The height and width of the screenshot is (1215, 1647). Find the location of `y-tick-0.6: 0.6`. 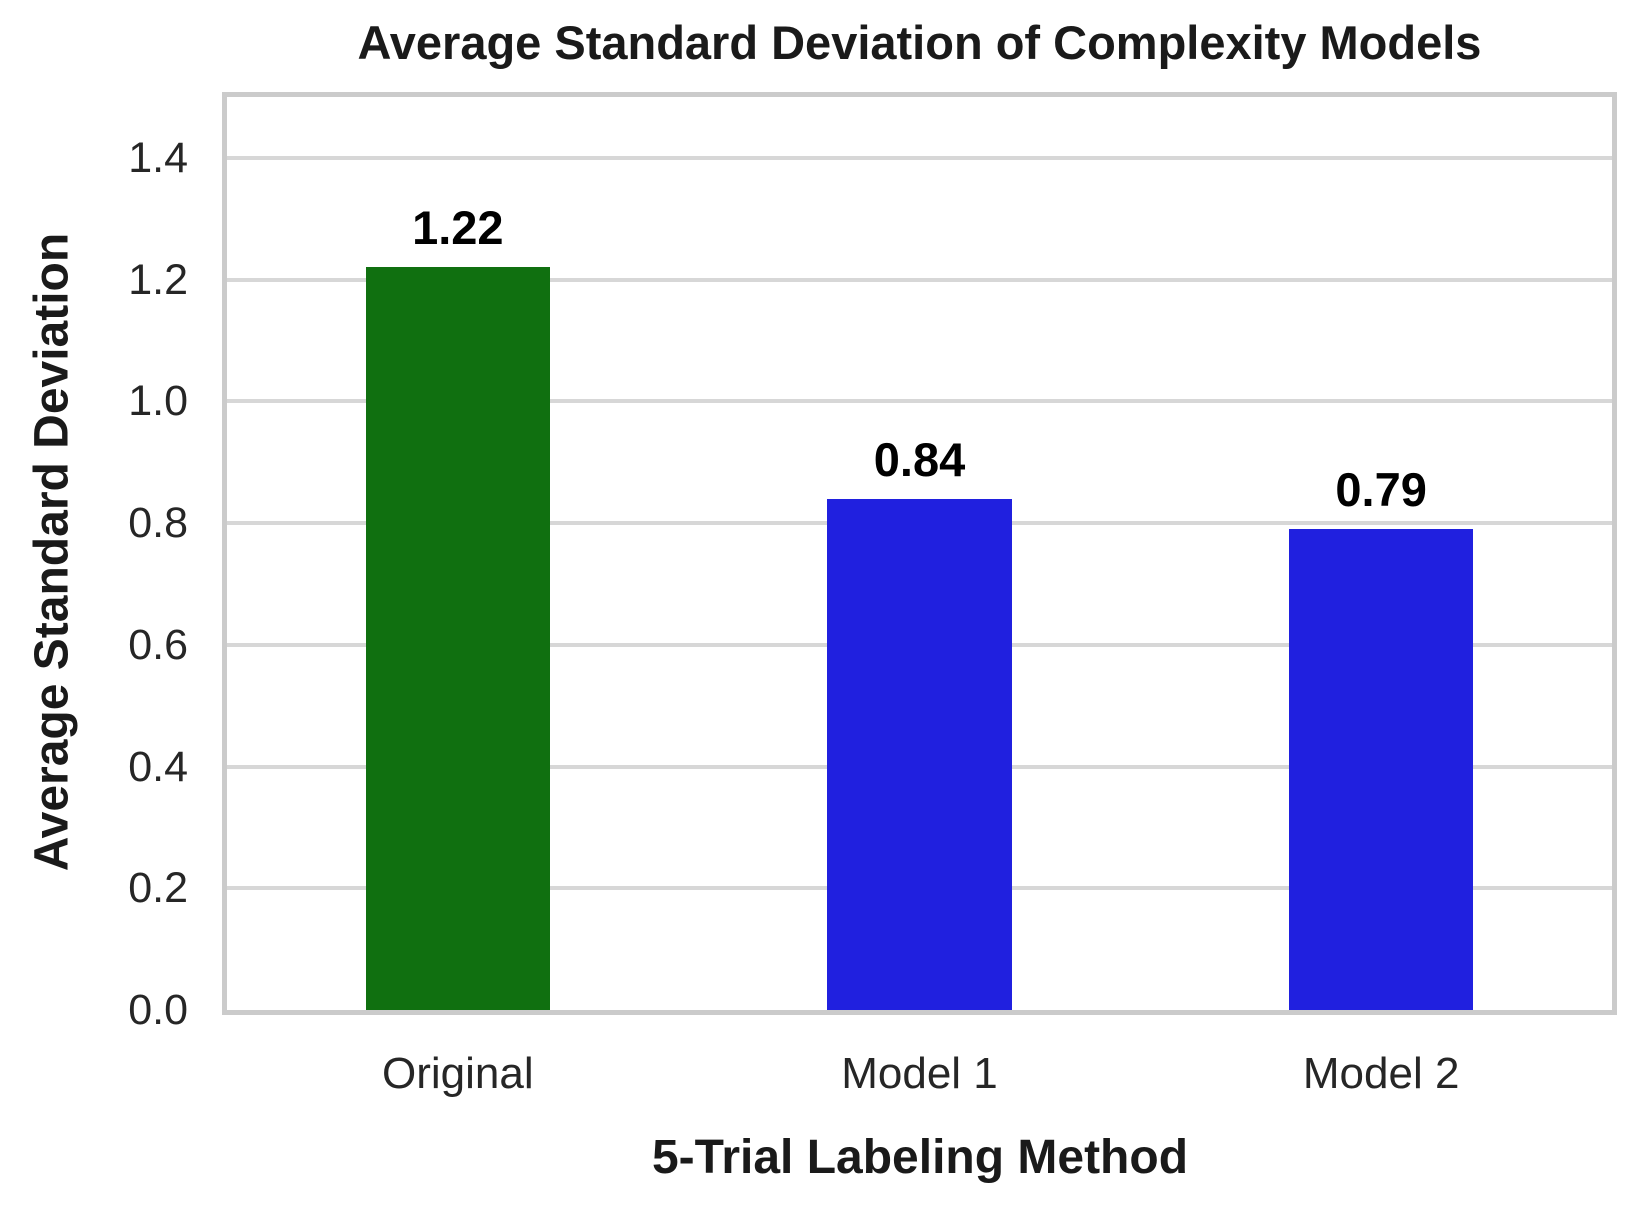

y-tick-0.6: 0.6 is located at coordinates (158, 644).